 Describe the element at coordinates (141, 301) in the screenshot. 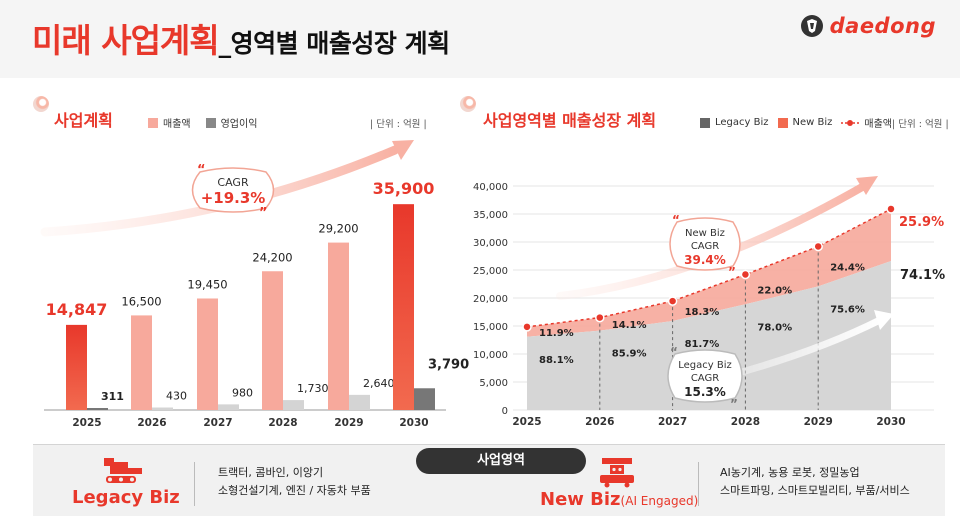

I see `sales-value-label: 16,500` at that location.